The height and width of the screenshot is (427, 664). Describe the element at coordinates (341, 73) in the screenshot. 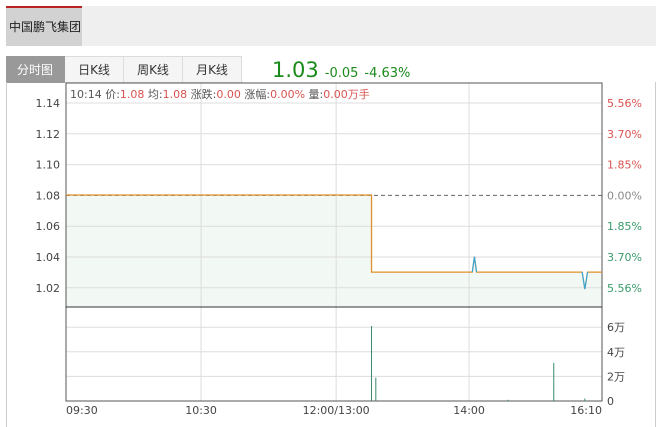

I see `price-change: -0.05` at that location.